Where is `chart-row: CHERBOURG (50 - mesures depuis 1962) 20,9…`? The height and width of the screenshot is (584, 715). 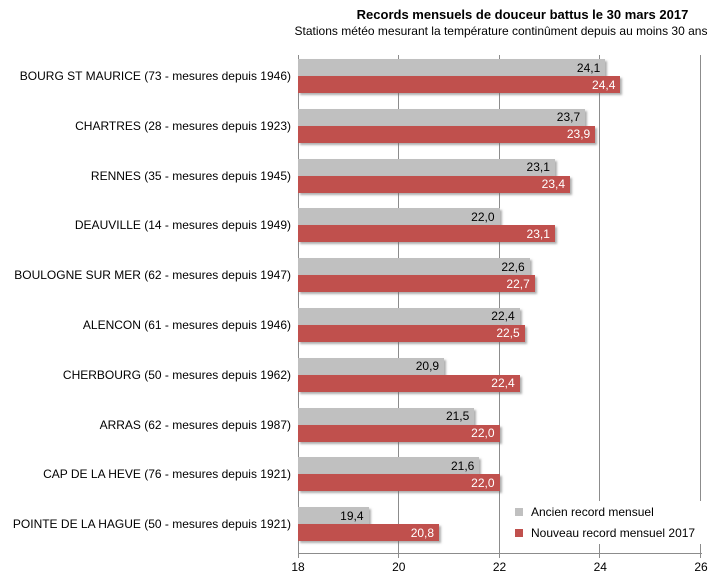 chart-row: CHERBOURG (50 - mesures depuis 1962) 20,9… is located at coordinates (357, 379).